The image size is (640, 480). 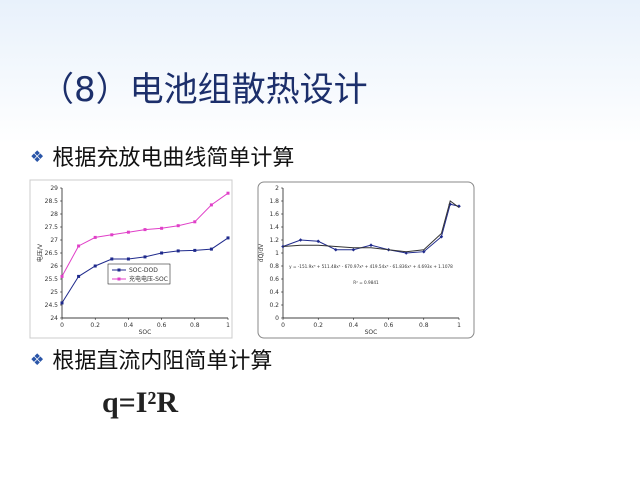 I want to click on y-tick-label: 2, so click(x=277, y=188).